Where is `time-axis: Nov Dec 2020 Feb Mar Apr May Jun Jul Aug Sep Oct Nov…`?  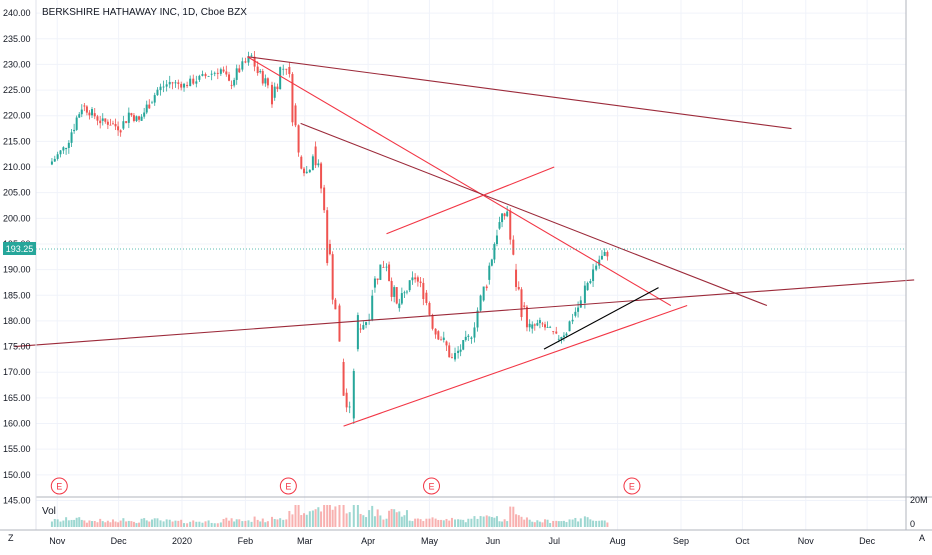 time-axis: Nov Dec 2020 Feb Mar Apr May Jun Jul Aug Sep Oct Nov… is located at coordinates (462, 541).